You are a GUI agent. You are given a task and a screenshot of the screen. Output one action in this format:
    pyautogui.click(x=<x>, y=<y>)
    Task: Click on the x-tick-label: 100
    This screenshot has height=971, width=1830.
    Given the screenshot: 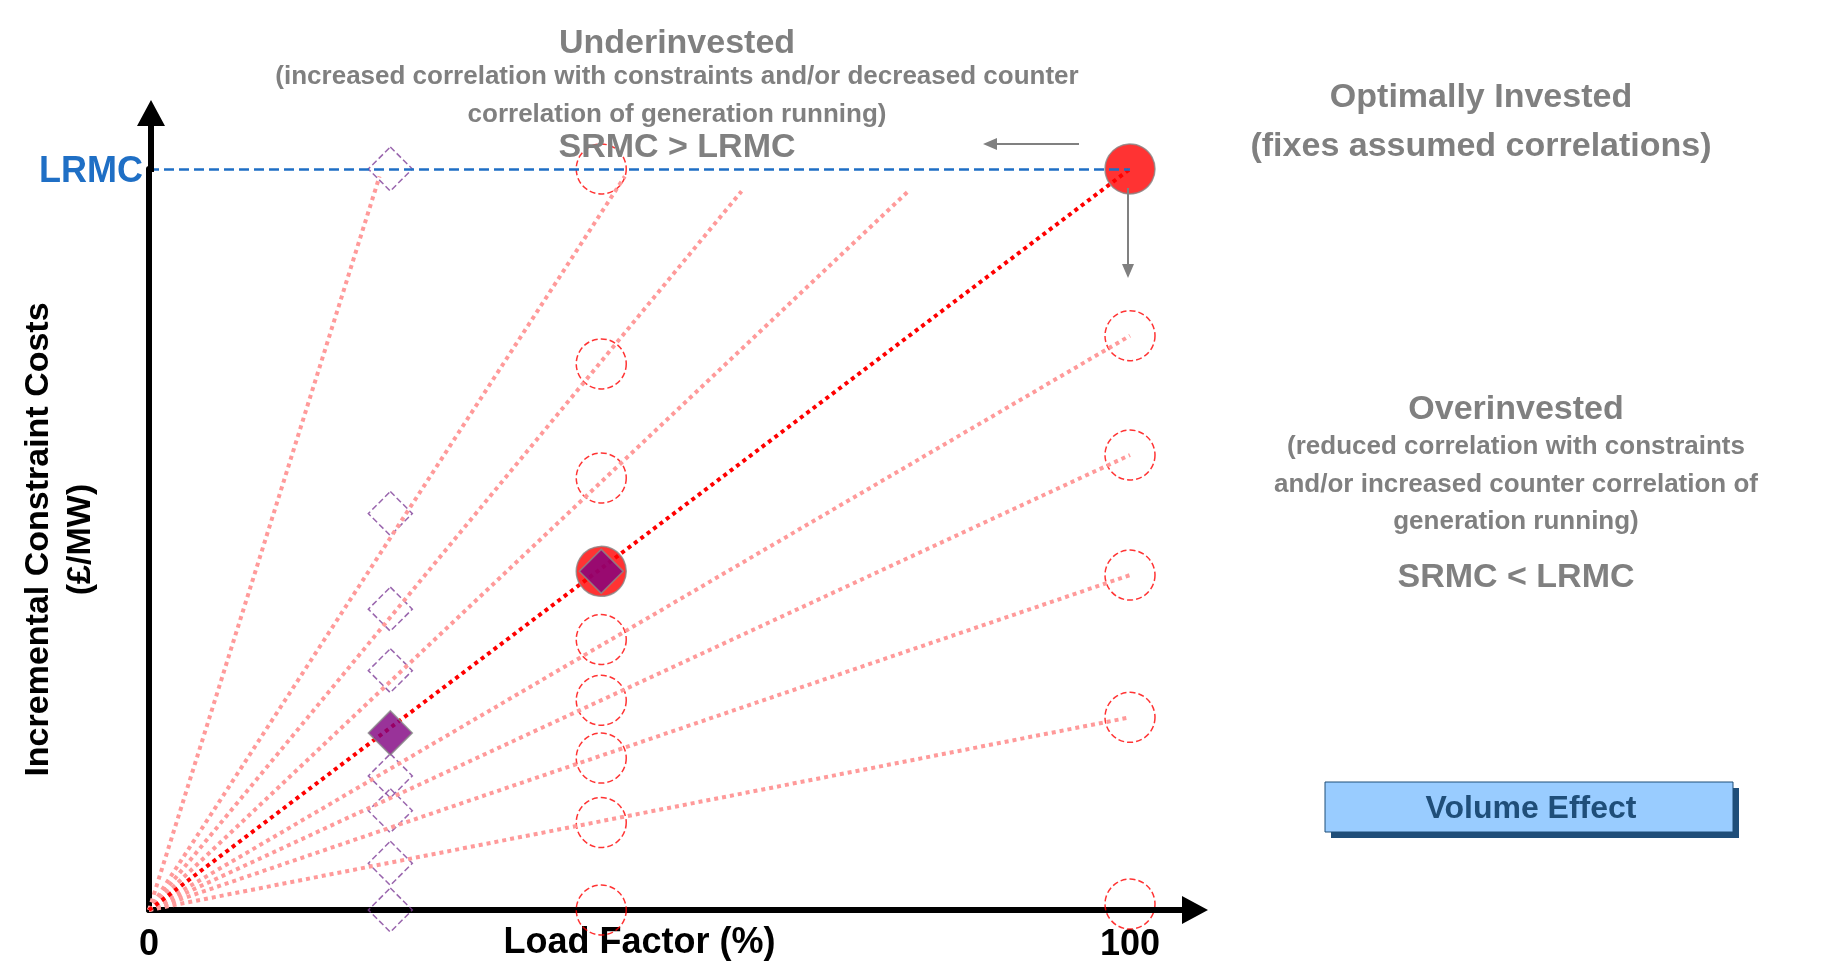 What is the action you would take?
    pyautogui.click(x=1130, y=942)
    